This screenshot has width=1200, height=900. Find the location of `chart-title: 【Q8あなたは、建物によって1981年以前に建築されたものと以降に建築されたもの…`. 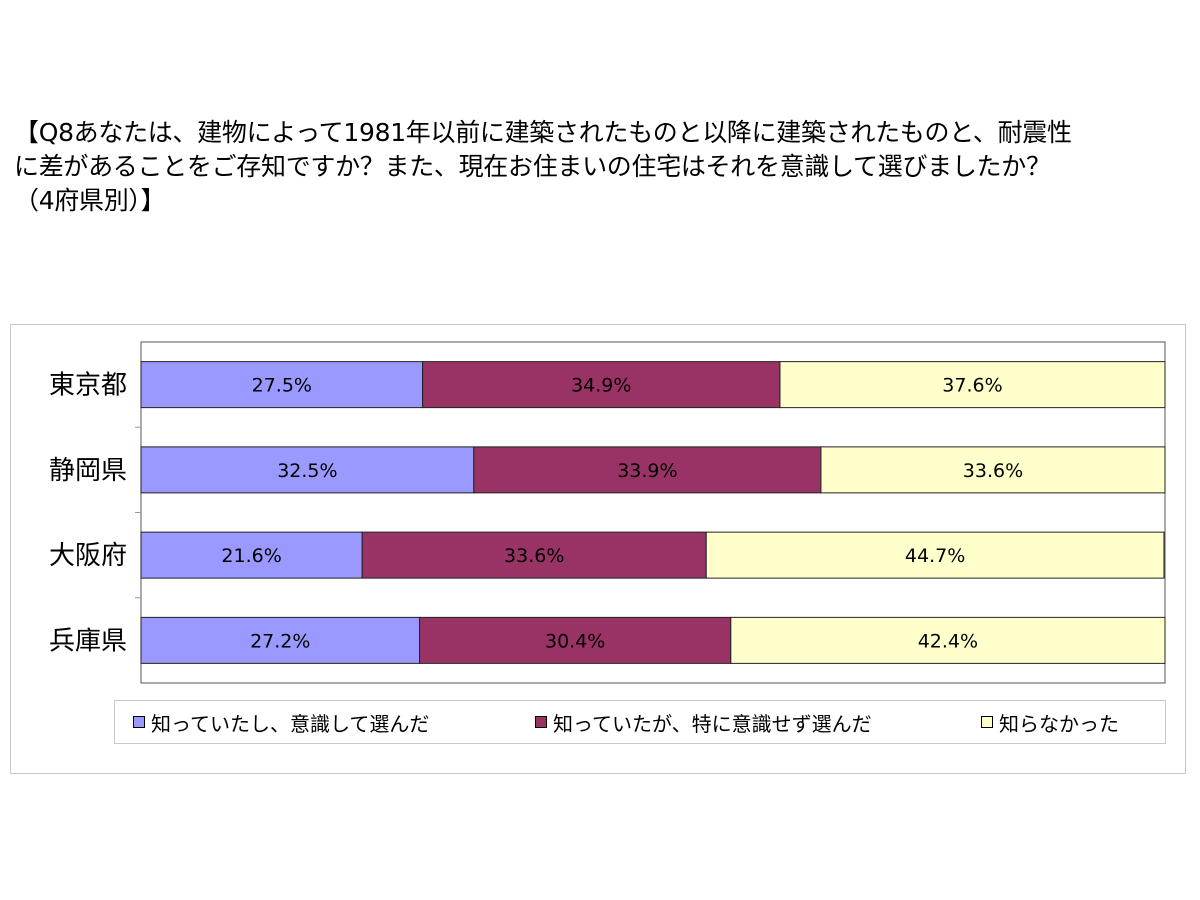

chart-title: 【Q8あなたは、建物によって1981年以前に建築されたものと以降に建築されたもの… is located at coordinates (602, 167).